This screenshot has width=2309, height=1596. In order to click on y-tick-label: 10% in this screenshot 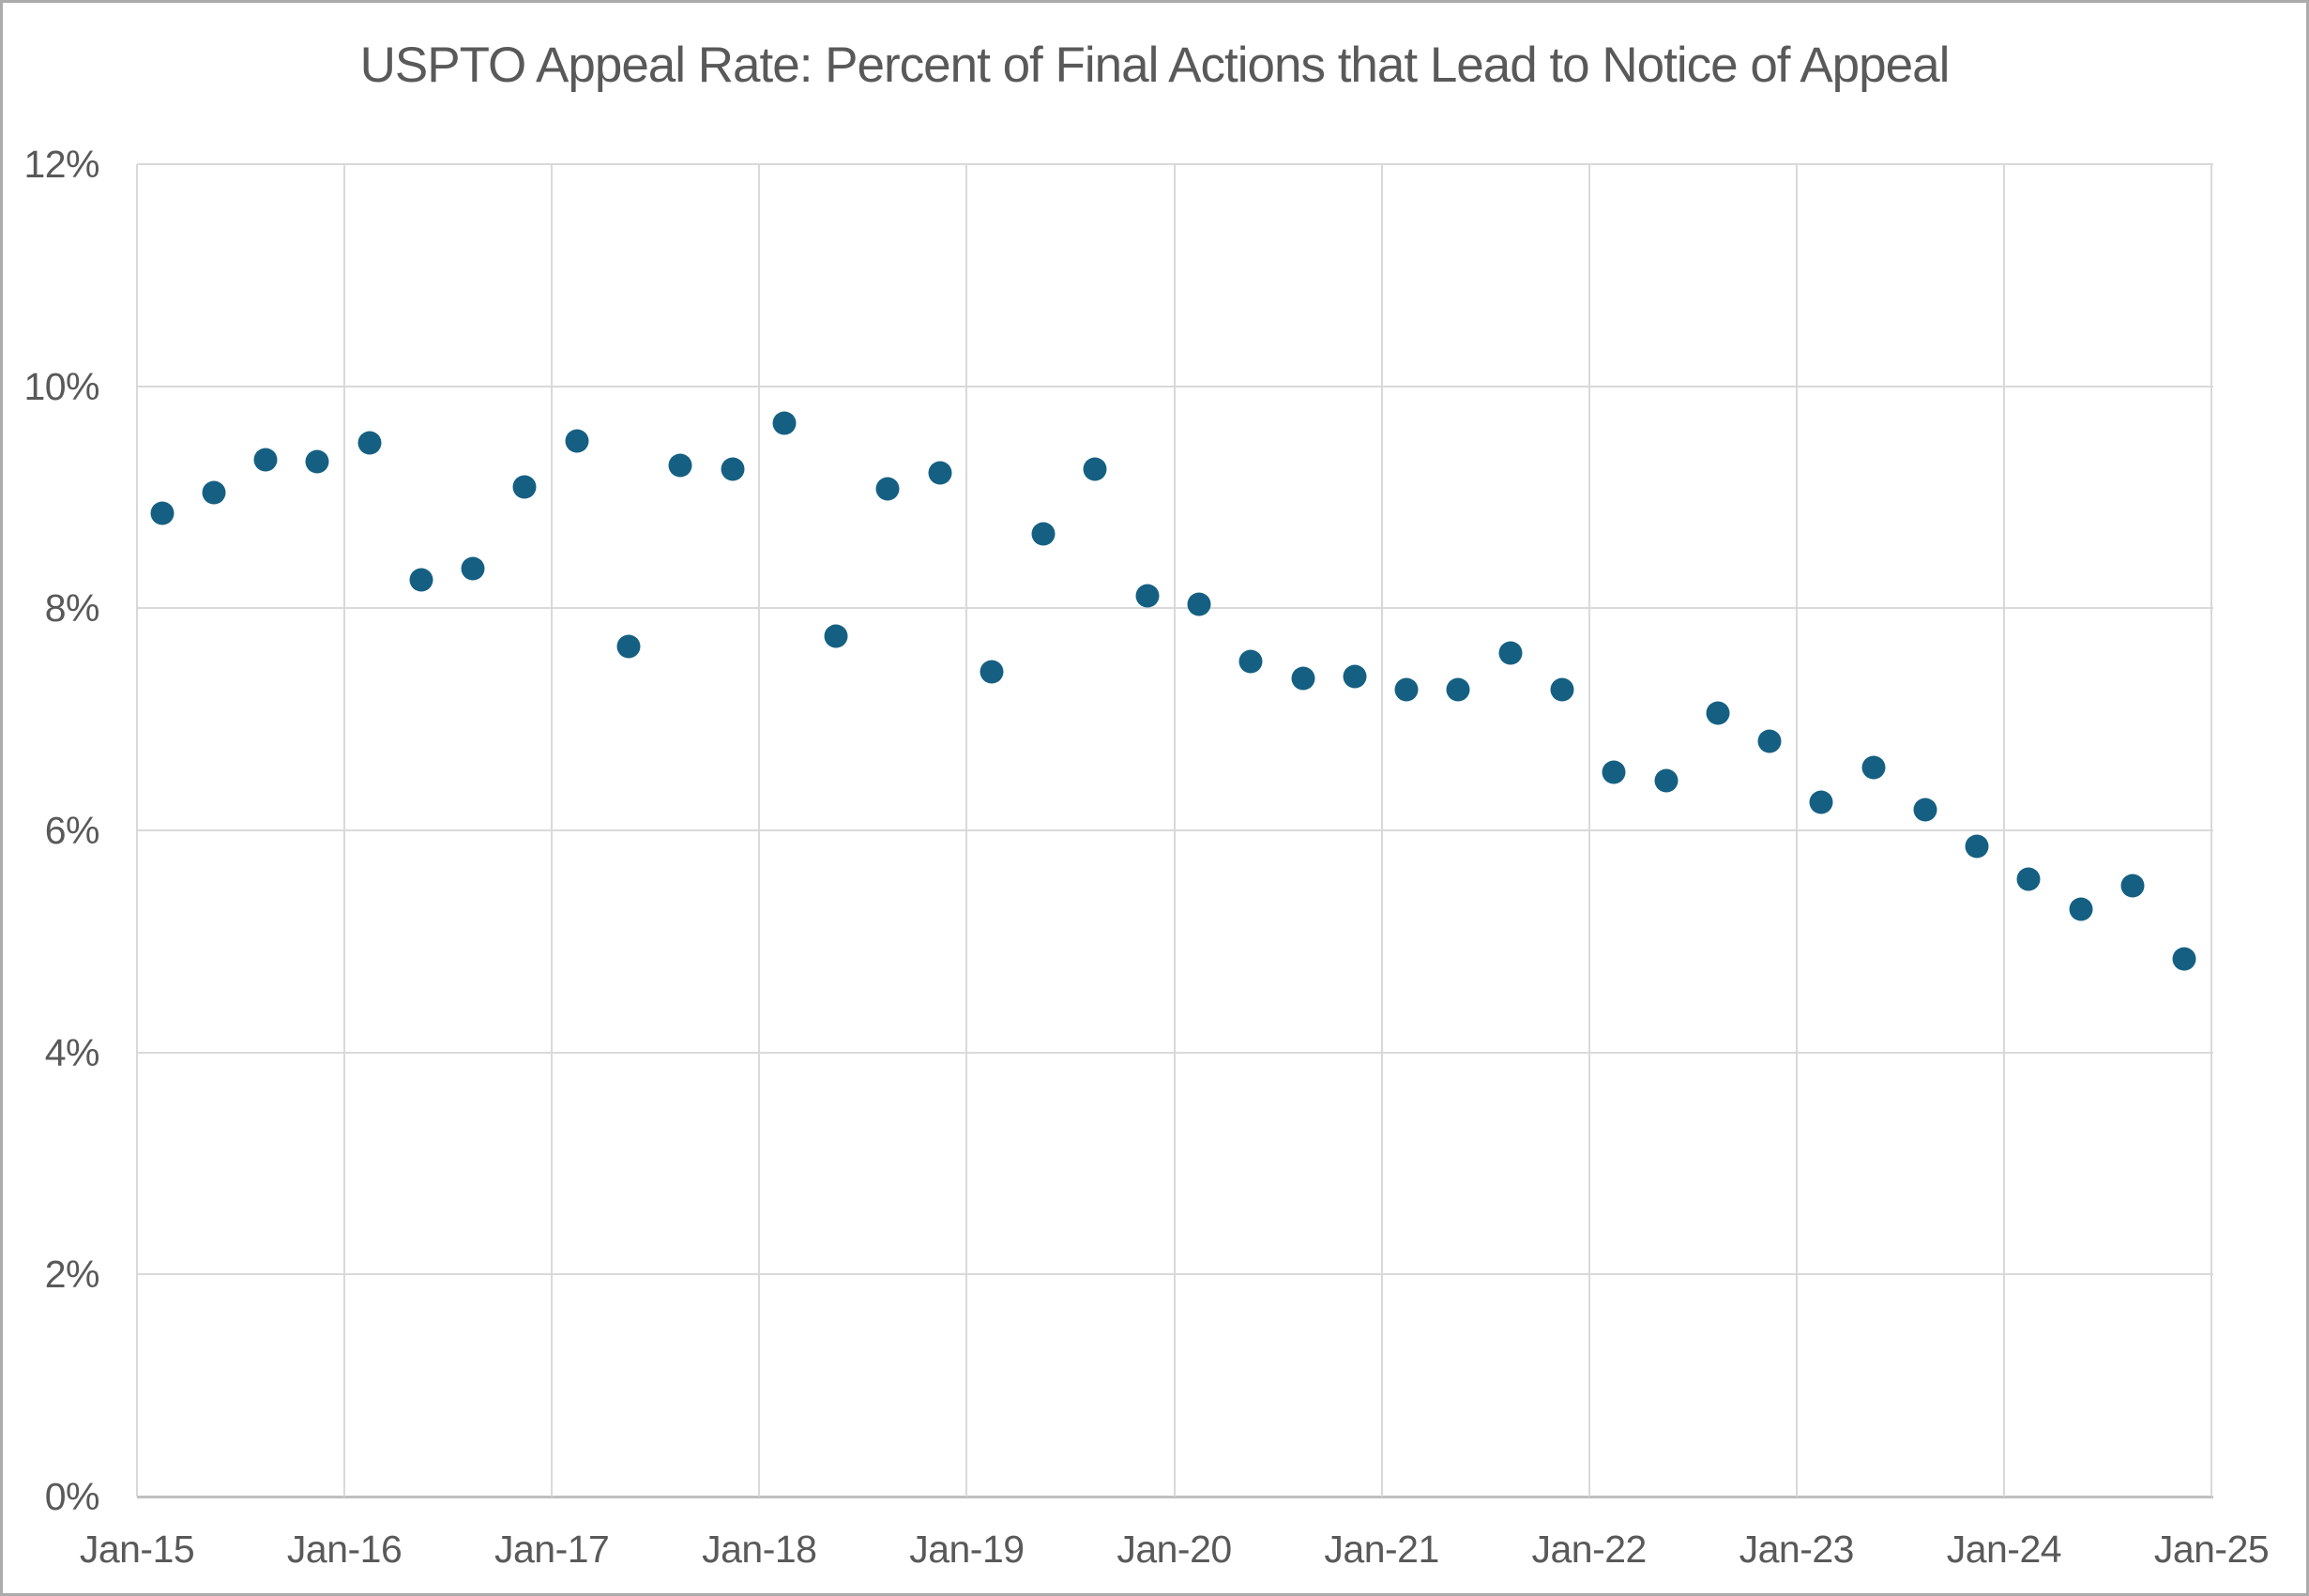, I will do `click(61, 386)`.